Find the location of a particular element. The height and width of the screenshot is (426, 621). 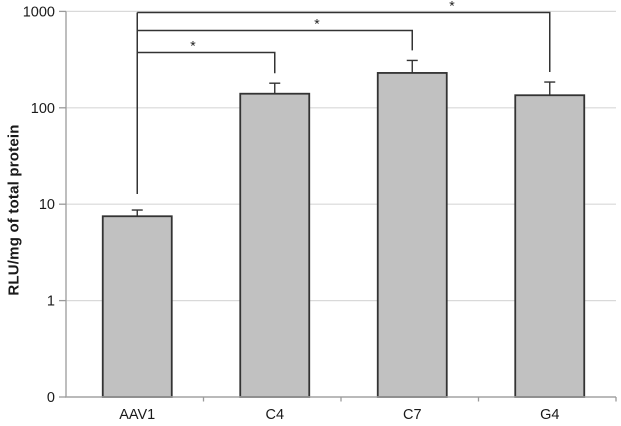

bar-c4 is located at coordinates (275, 245).